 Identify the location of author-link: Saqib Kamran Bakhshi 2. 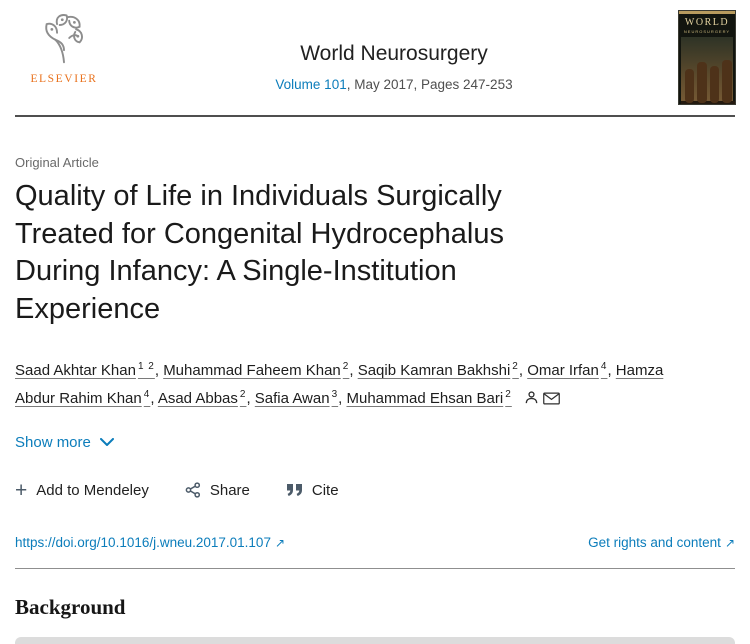
(438, 369).